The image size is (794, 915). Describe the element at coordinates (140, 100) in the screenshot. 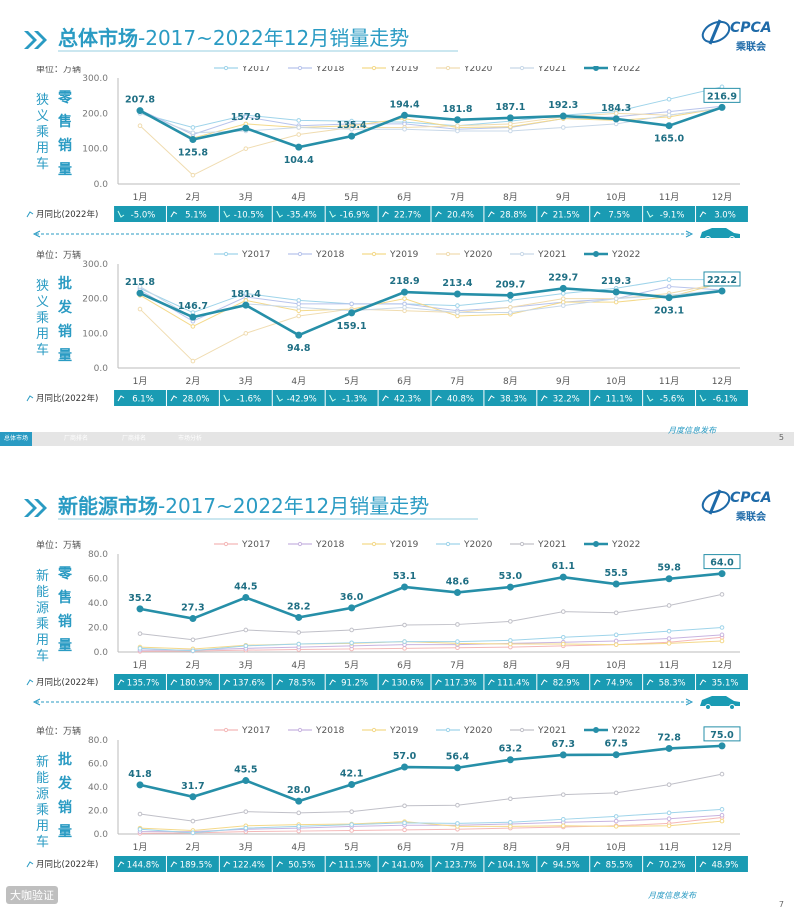

I see `data-label: 207.8` at that location.